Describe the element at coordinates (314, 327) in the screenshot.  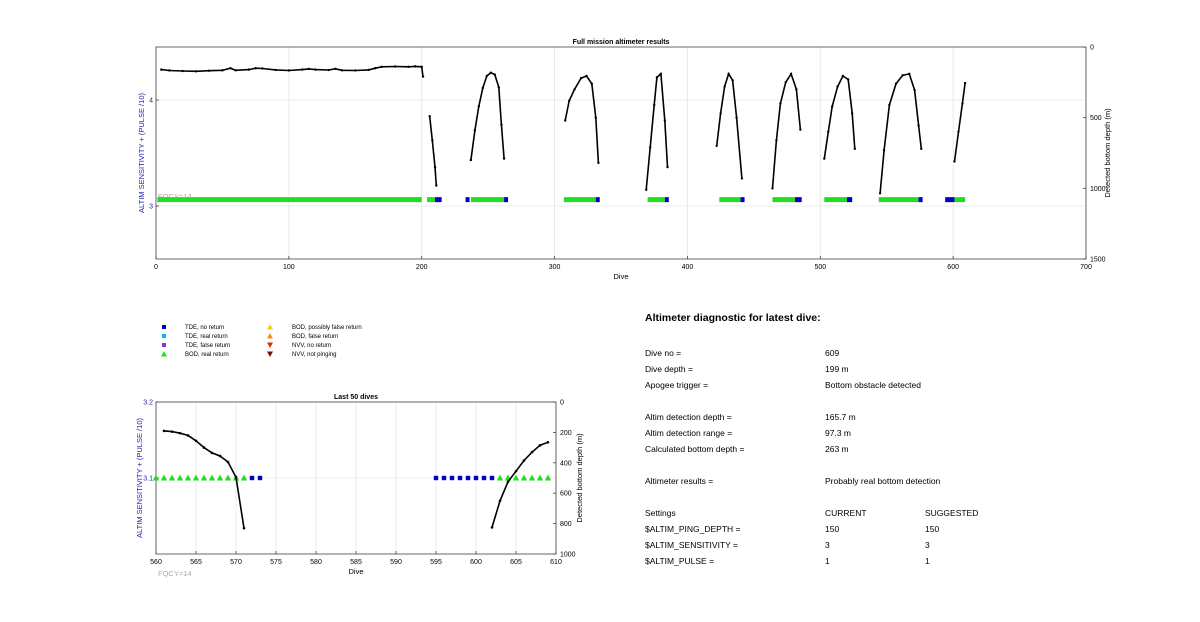
I see `legend-item: BOD, possibly false return` at that location.